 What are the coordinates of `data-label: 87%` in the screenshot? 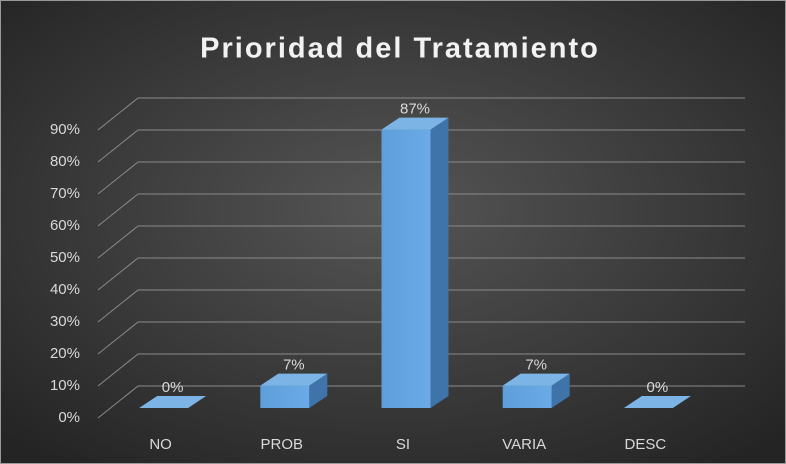 It's located at (415, 109).